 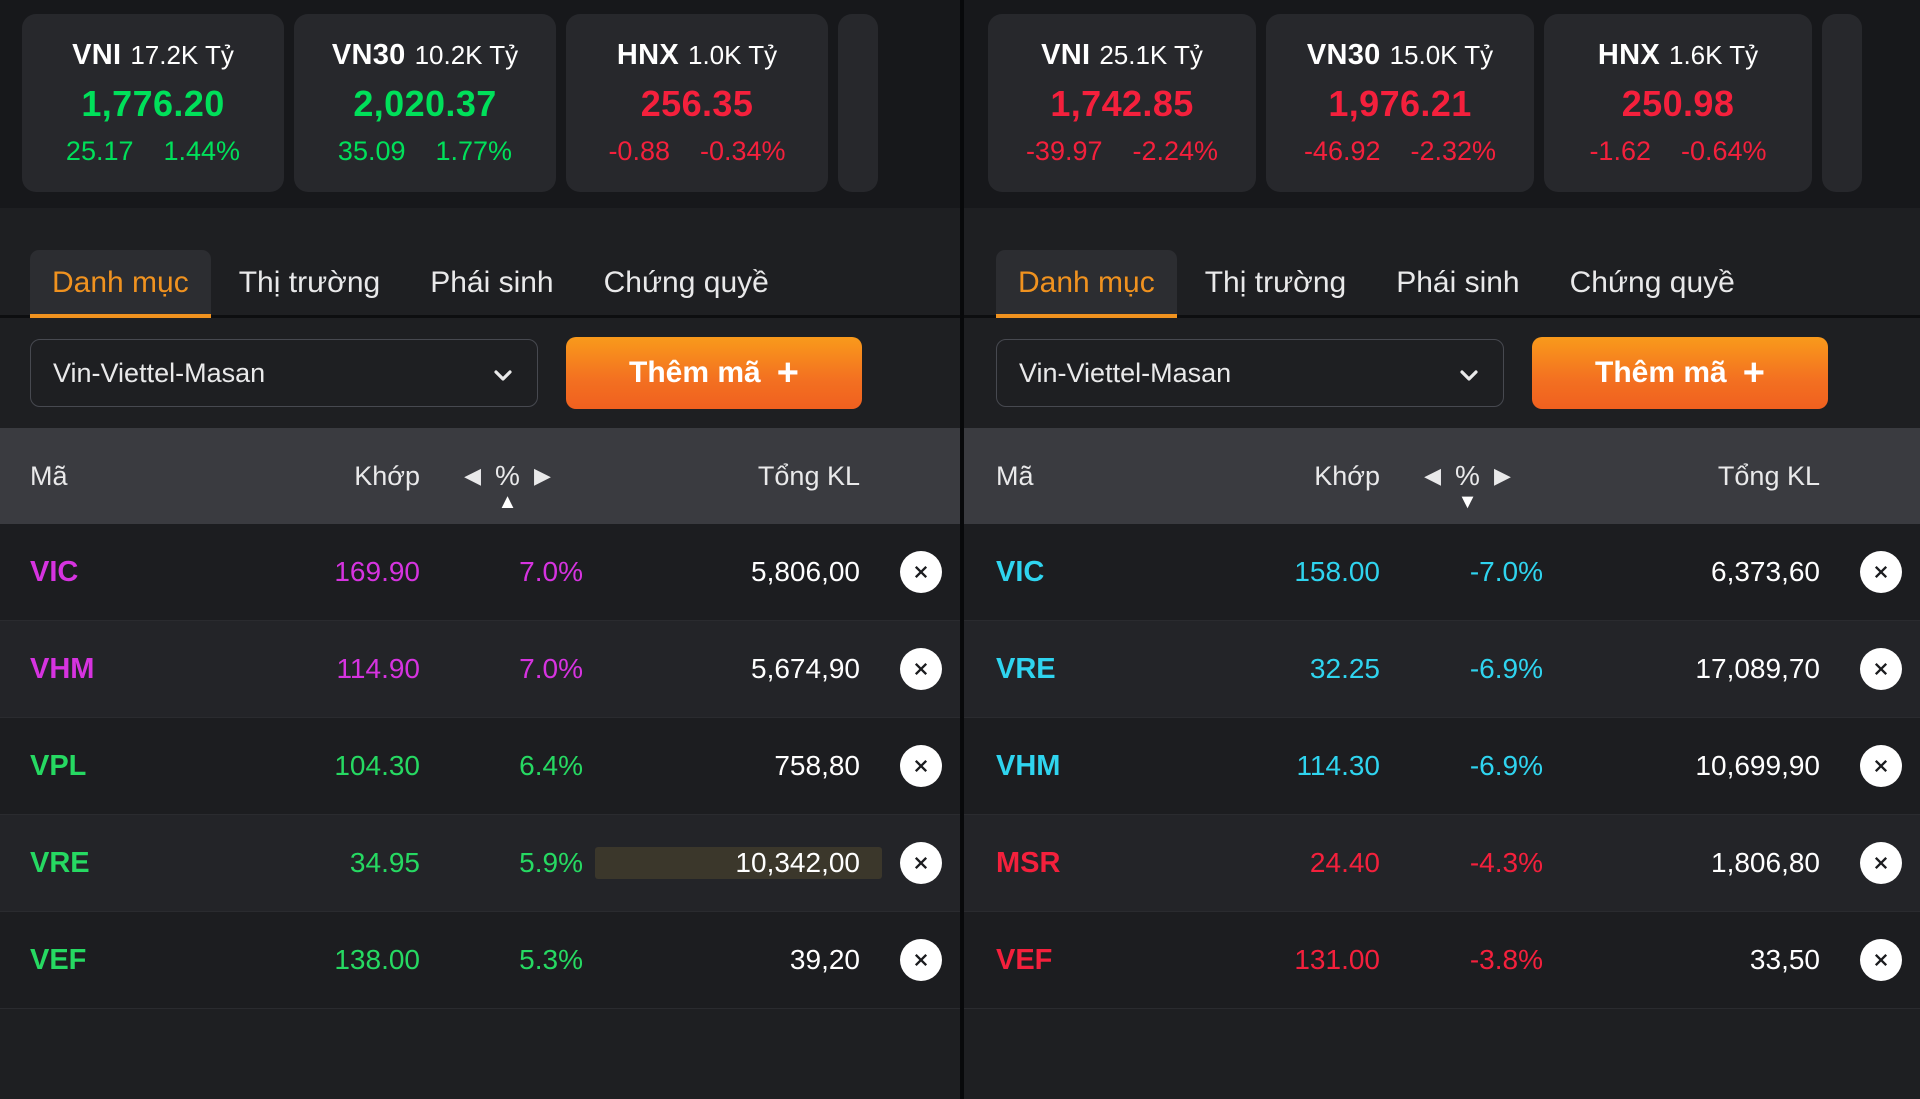 What do you see at coordinates (1440, 669) in the screenshot?
I see `table-row: VRE 32.25 -6.9% 17,089,70` at bounding box center [1440, 669].